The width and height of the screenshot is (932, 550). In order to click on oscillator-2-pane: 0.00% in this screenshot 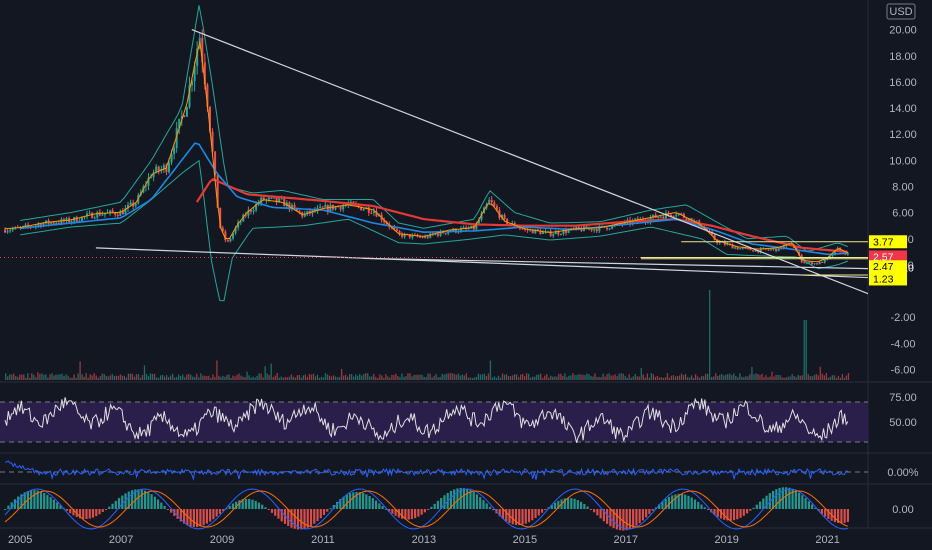, I will do `click(459, 470)`.